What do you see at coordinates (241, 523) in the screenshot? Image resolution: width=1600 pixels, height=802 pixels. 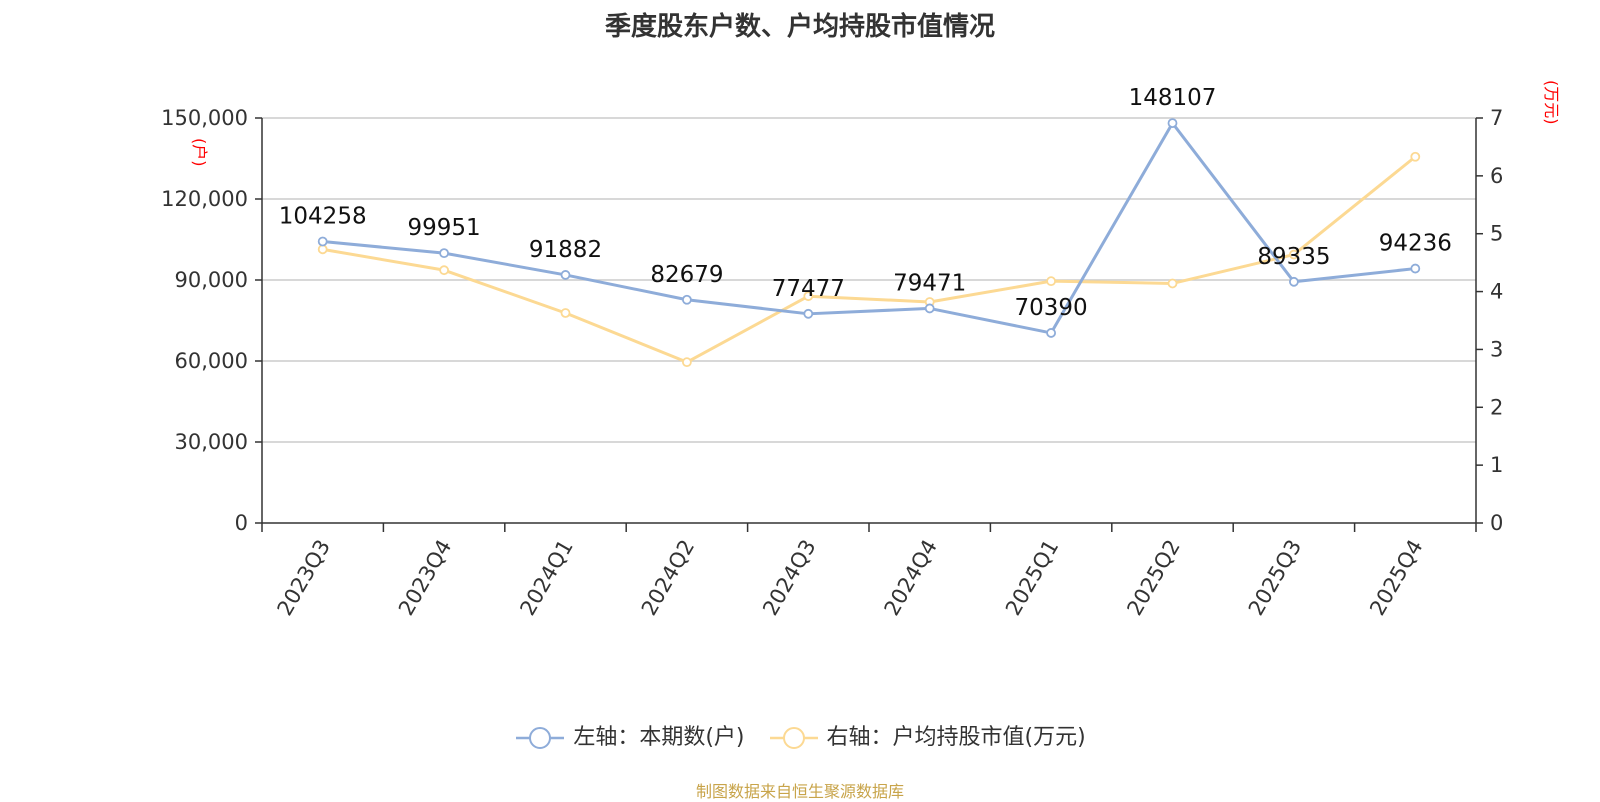 I see `left-axis-tick-label: 0` at bounding box center [241, 523].